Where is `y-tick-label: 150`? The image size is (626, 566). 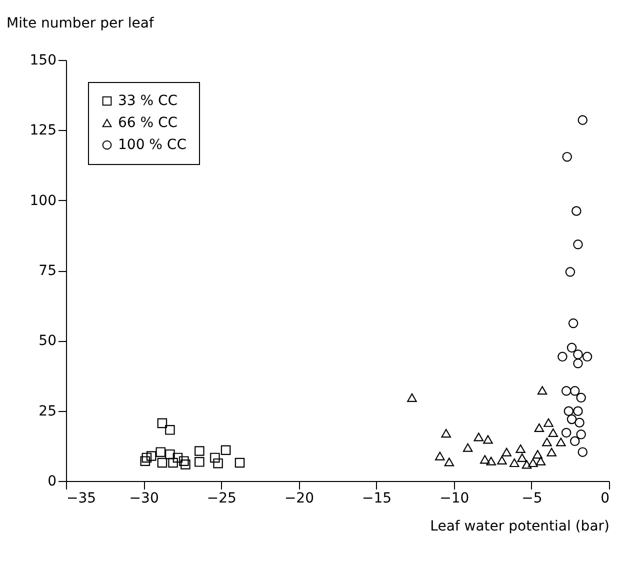 y-tick-label: 150 is located at coordinates (43, 60).